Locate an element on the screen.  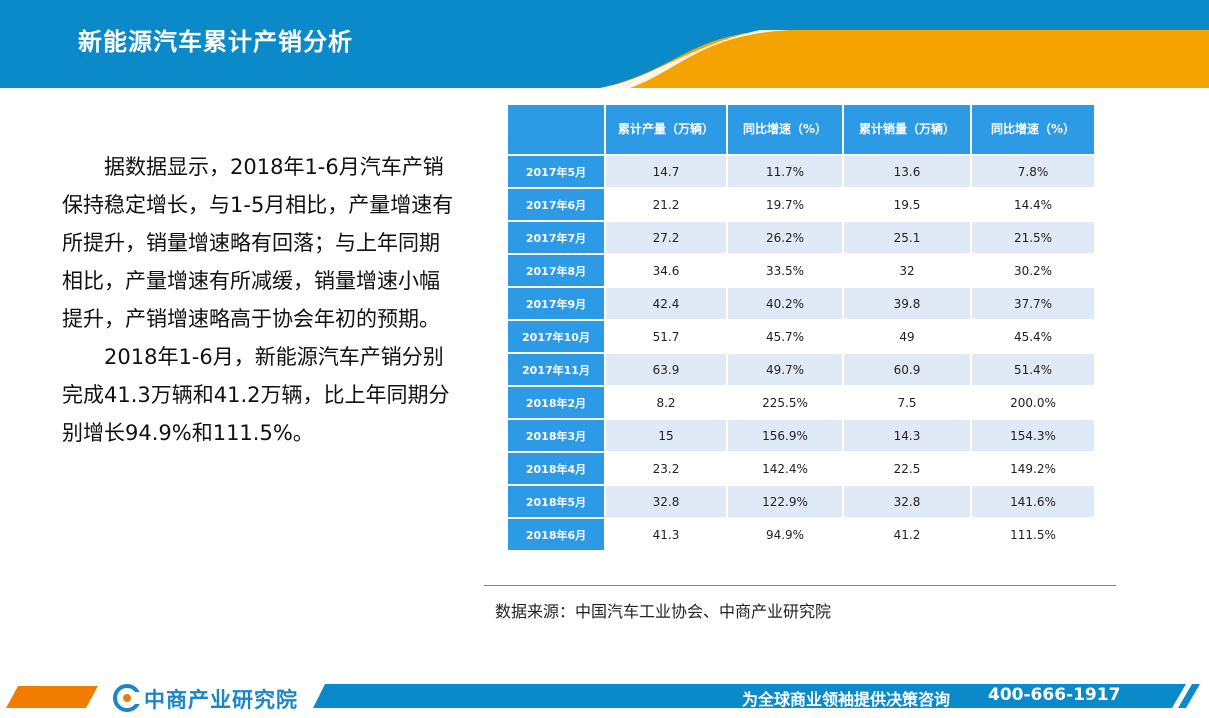
table-cell: 49 is located at coordinates (907, 336).